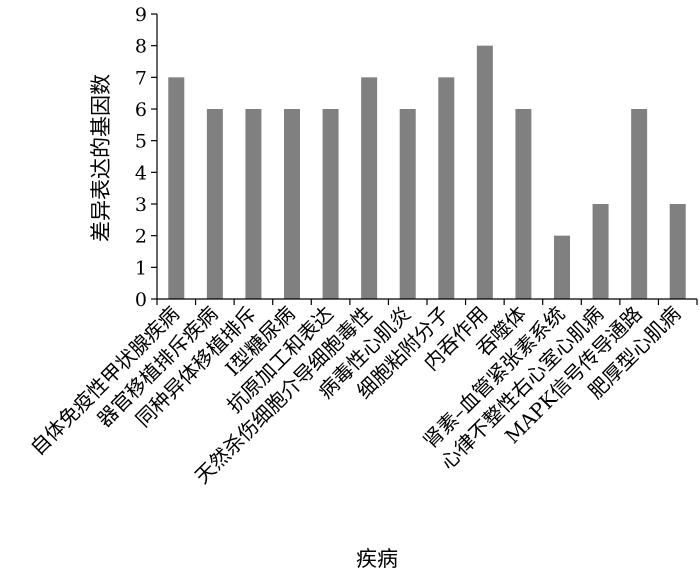  I want to click on y-tick-label: 6, so click(141, 110).